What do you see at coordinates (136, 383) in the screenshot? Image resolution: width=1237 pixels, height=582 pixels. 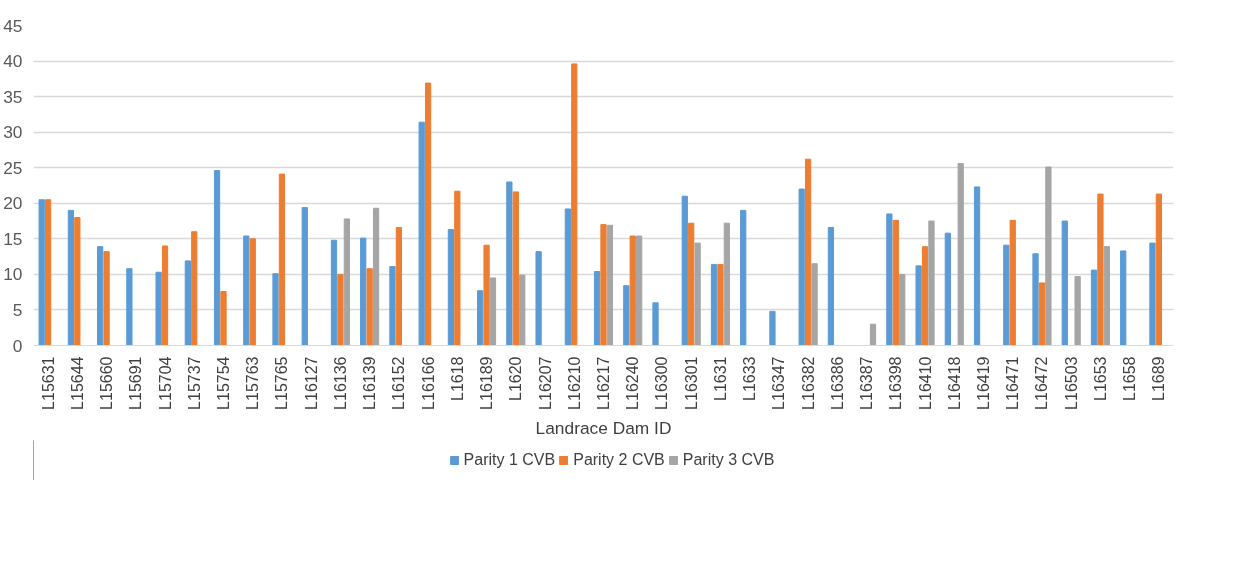 I see `x-tick-label: L15691` at bounding box center [136, 383].